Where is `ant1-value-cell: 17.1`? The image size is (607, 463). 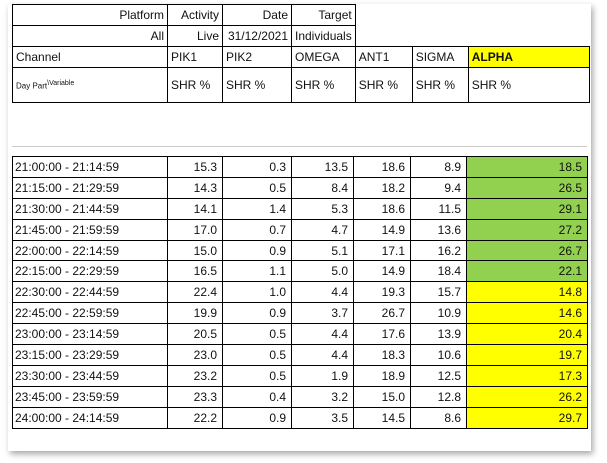 ant1-value-cell: 17.1 is located at coordinates (382, 250).